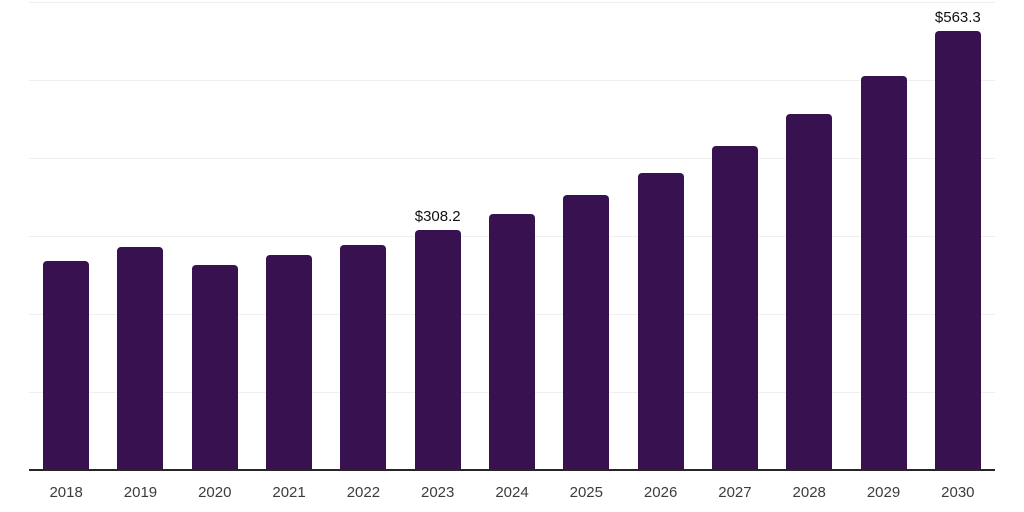  I want to click on value-label-2030: $563.3, so click(957, 17).